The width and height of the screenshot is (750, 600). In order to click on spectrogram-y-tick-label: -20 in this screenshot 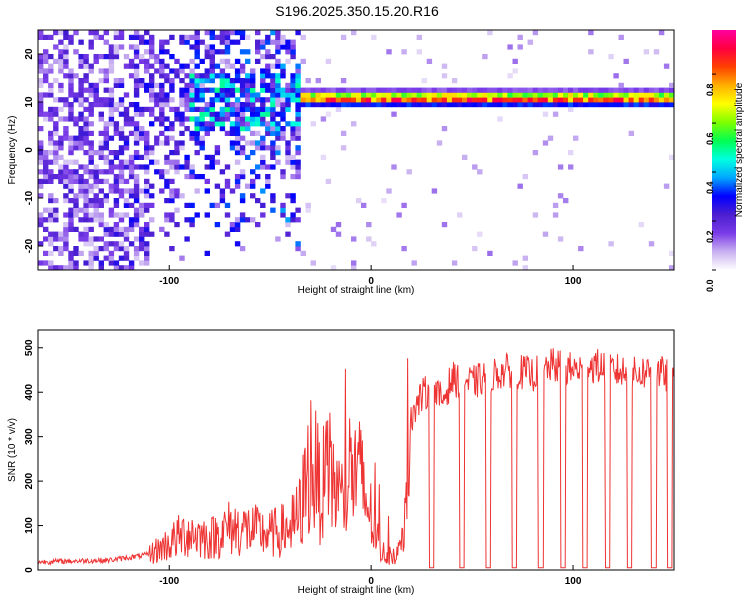, I will do `click(29, 245)`.